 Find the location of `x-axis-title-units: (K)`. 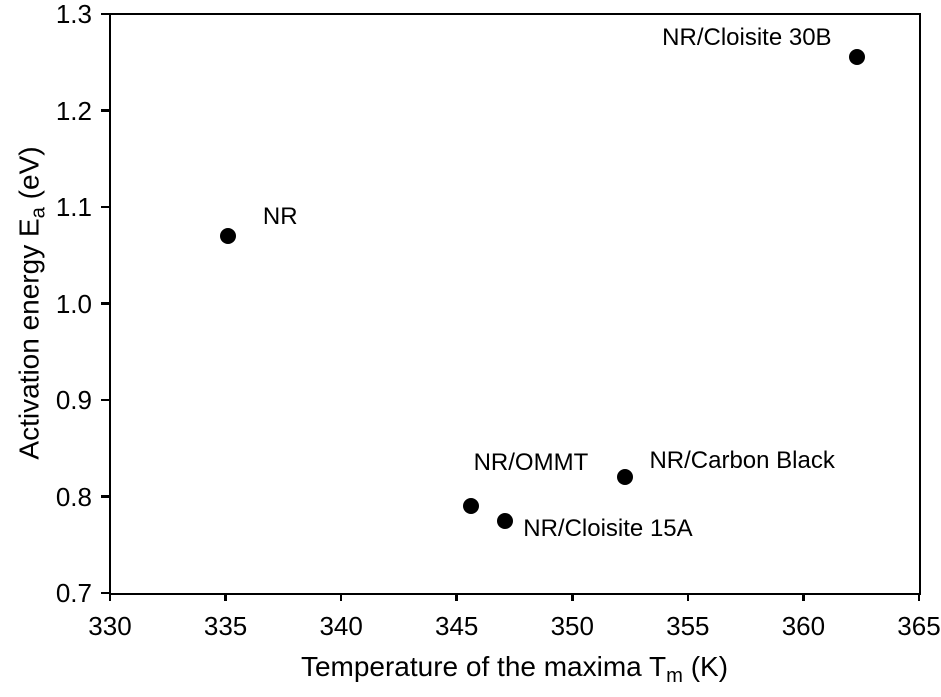

x-axis-title-units: (K) is located at coordinates (705, 666).